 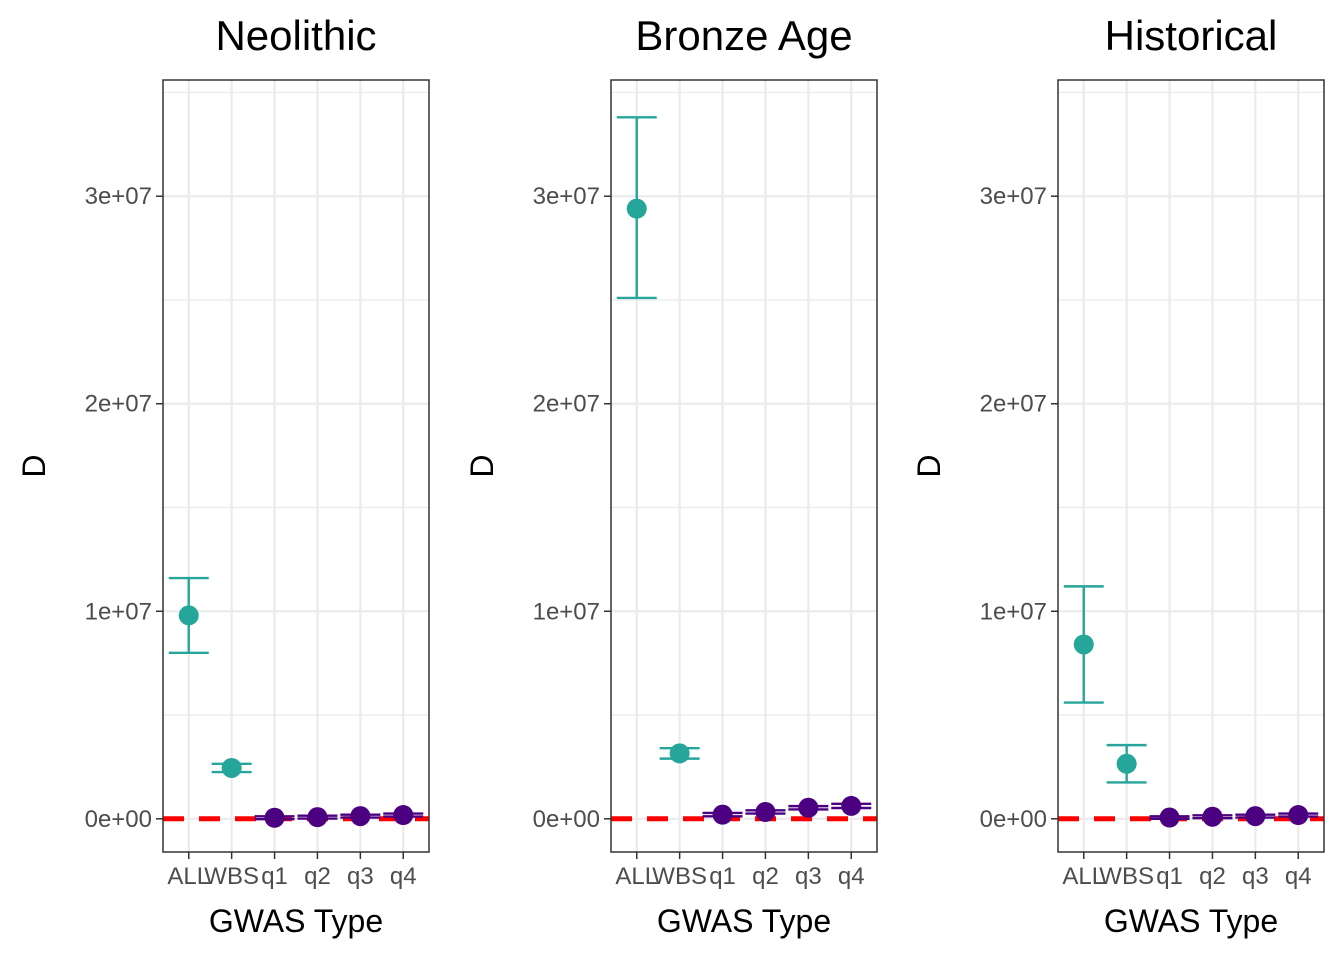 What do you see at coordinates (743, 35) in the screenshot?
I see `panel-title: Bronze Age` at bounding box center [743, 35].